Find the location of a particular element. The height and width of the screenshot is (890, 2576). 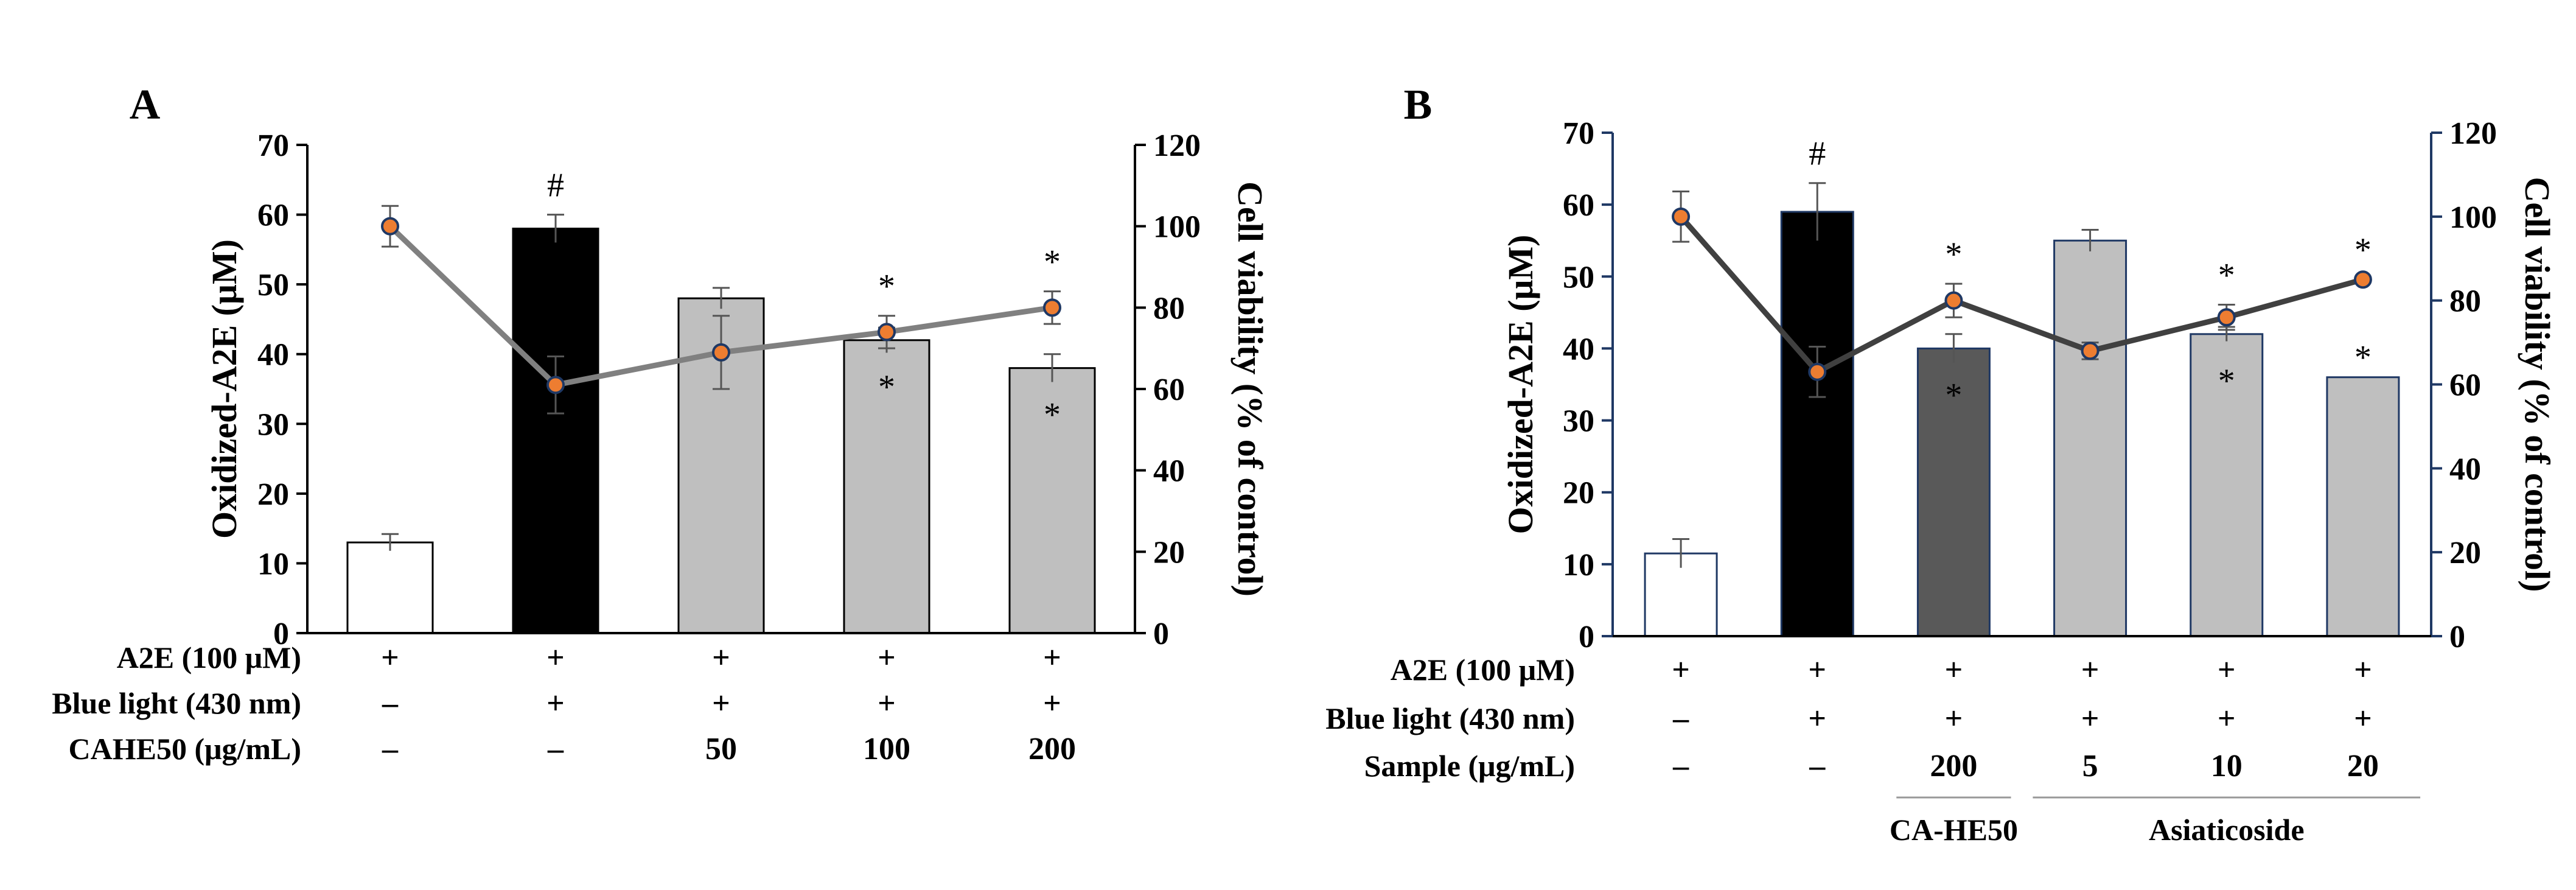

treatment-row-label: CAHE50 (μg/mL) is located at coordinates (185, 749).